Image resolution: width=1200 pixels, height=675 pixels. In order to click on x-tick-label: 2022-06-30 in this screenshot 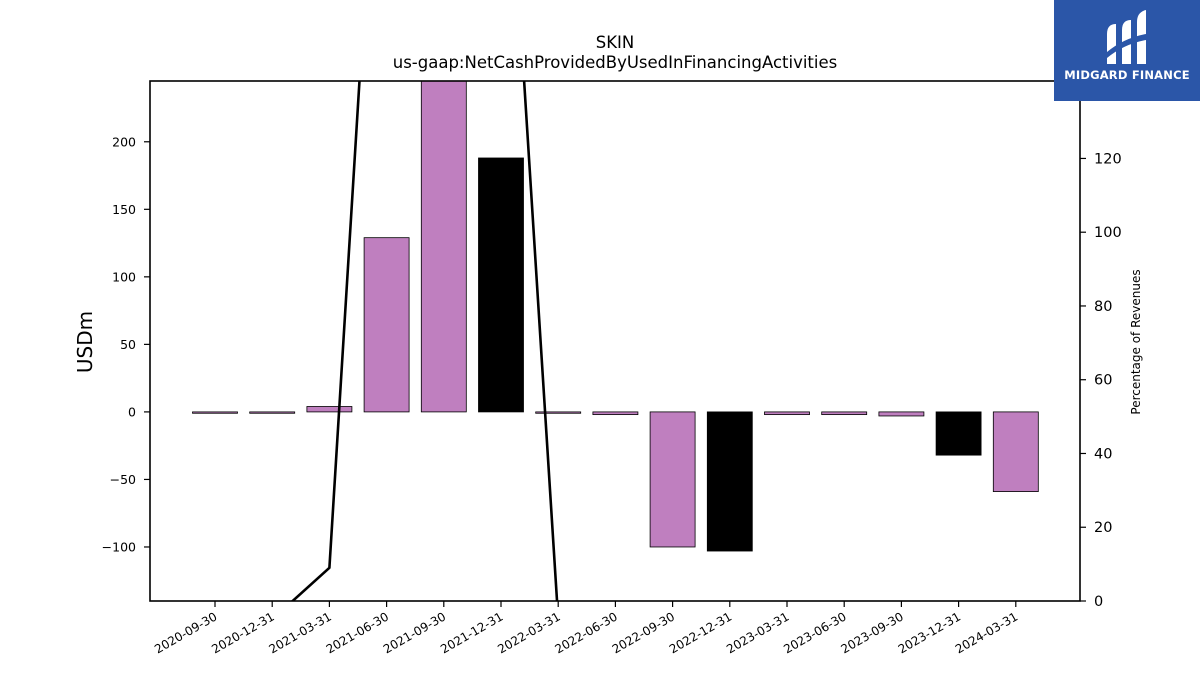, I will do `click(585, 632)`.